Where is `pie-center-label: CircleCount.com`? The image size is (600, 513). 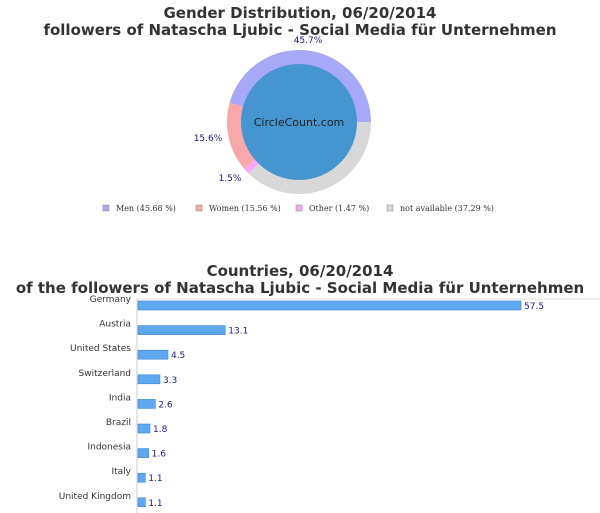
pie-center-label: CircleCount.com is located at coordinates (299, 122).